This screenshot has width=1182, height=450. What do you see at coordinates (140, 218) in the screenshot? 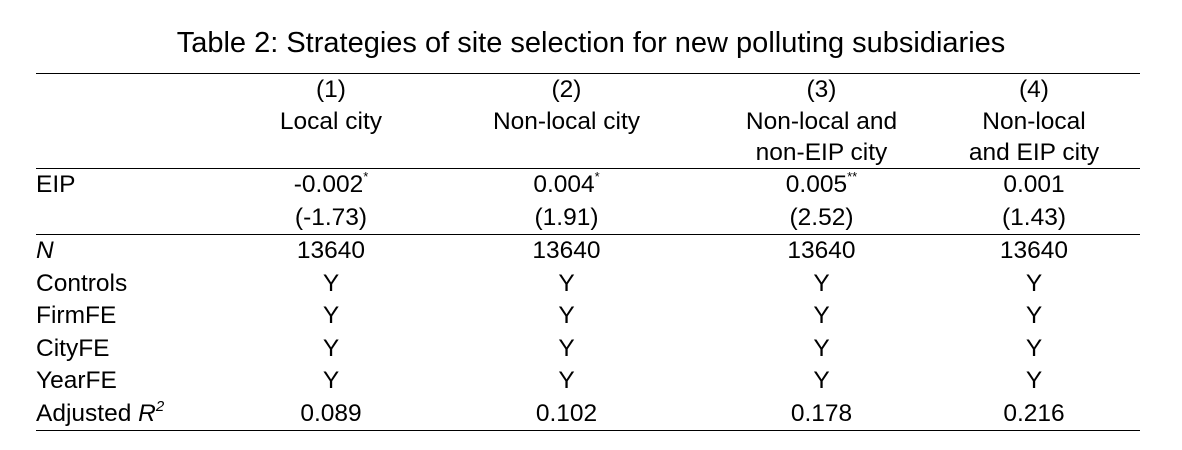
I see `row-label-empty` at bounding box center [140, 218].